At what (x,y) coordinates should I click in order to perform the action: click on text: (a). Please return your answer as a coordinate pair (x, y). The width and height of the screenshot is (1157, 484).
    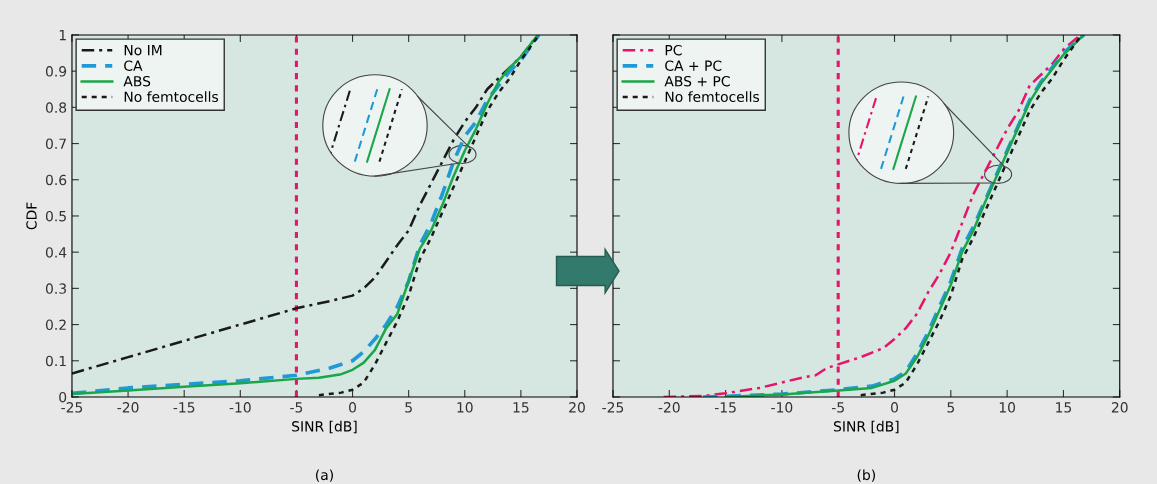
    Looking at the image, I should click on (324, 475).